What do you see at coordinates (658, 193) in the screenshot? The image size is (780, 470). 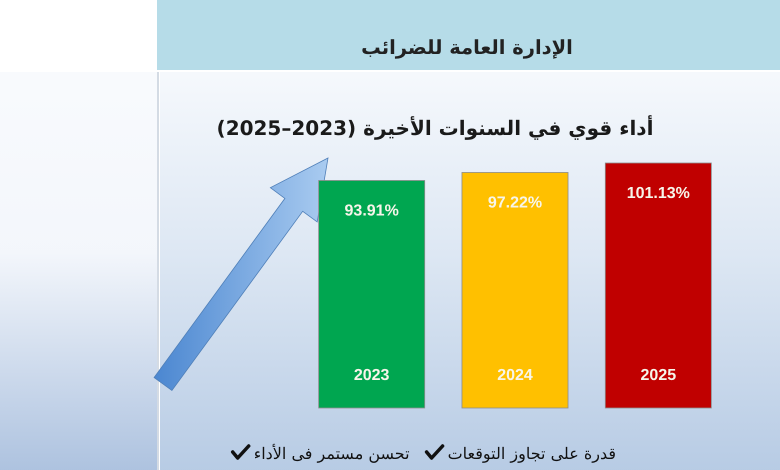 I see `data-label: 101.13%` at bounding box center [658, 193].